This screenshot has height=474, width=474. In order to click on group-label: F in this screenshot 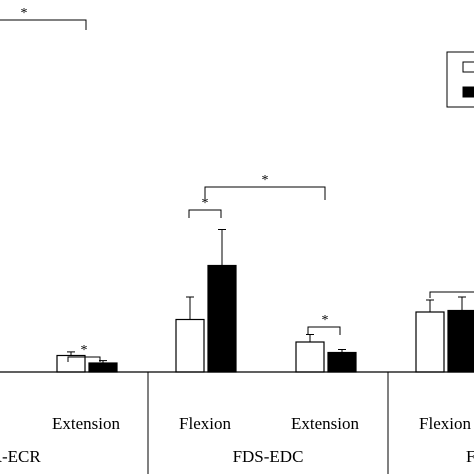, I will do `click(470, 456)`.